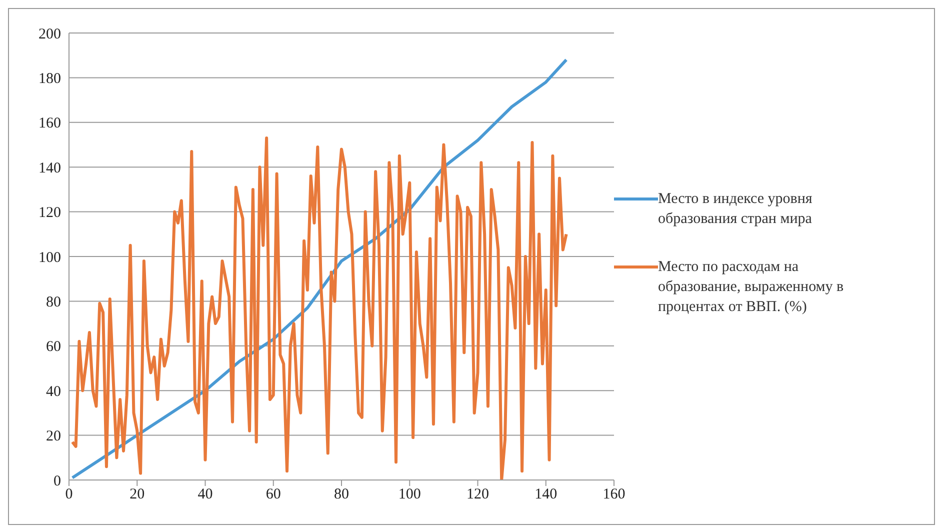 The height and width of the screenshot is (532, 947). I want to click on x-tick-label: 20, so click(137, 494).